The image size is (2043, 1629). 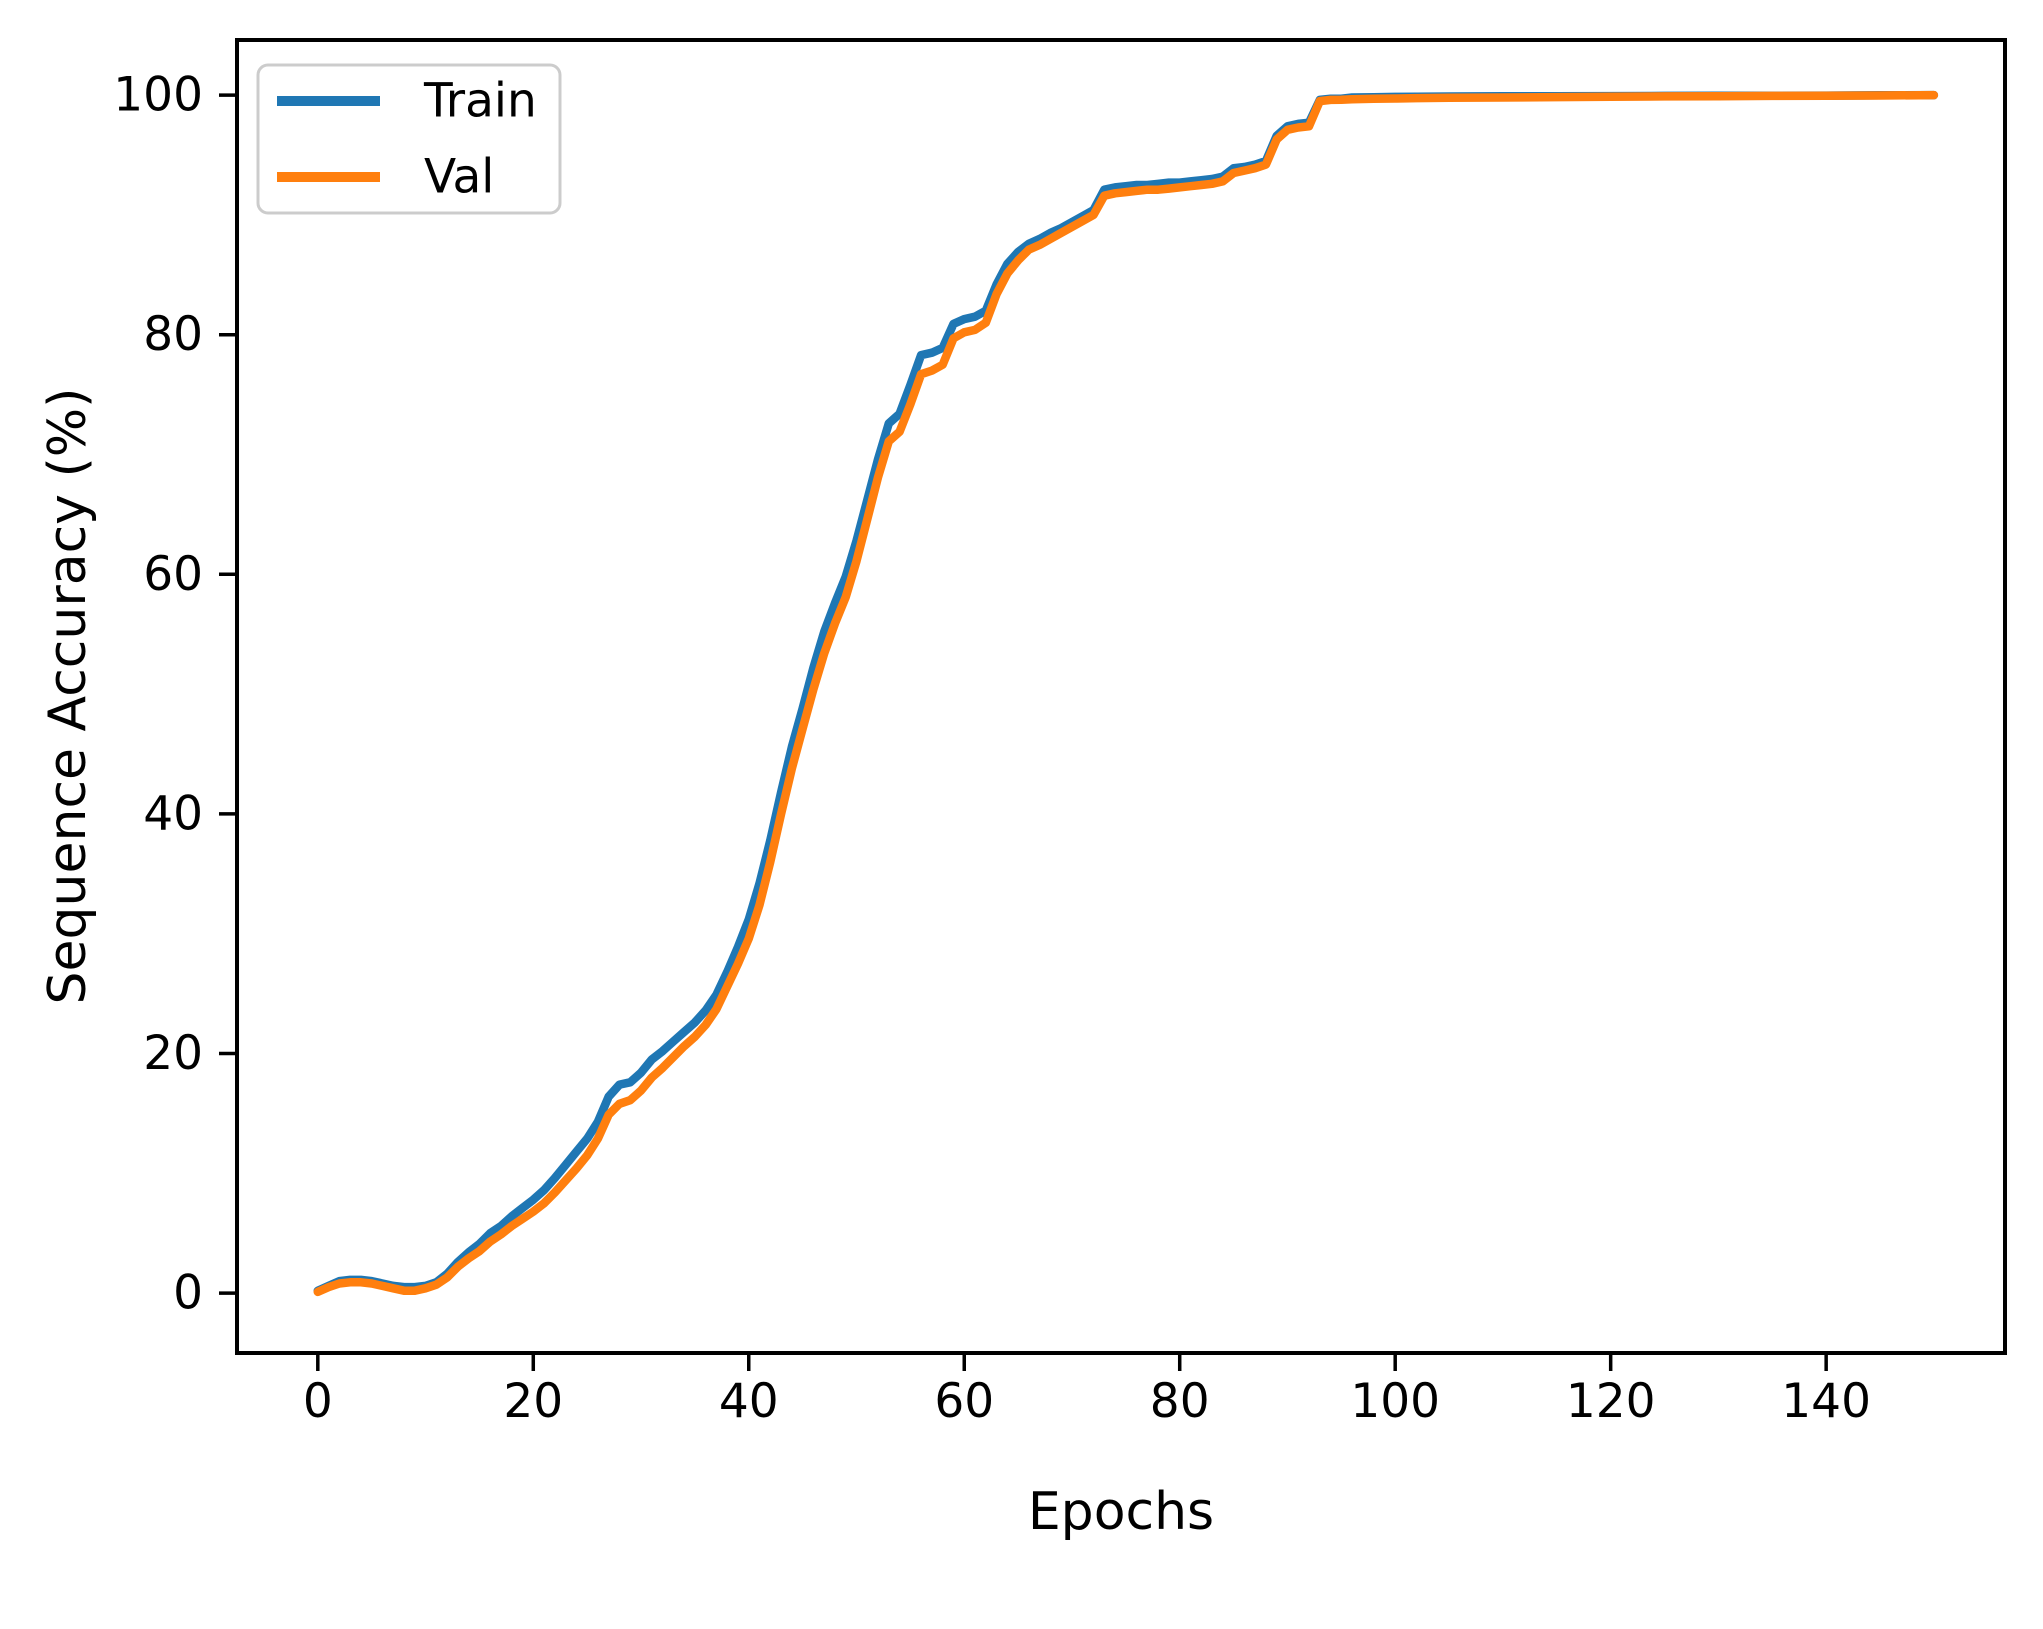 What do you see at coordinates (1826, 1401) in the screenshot?
I see `x-tick-label: 140` at bounding box center [1826, 1401].